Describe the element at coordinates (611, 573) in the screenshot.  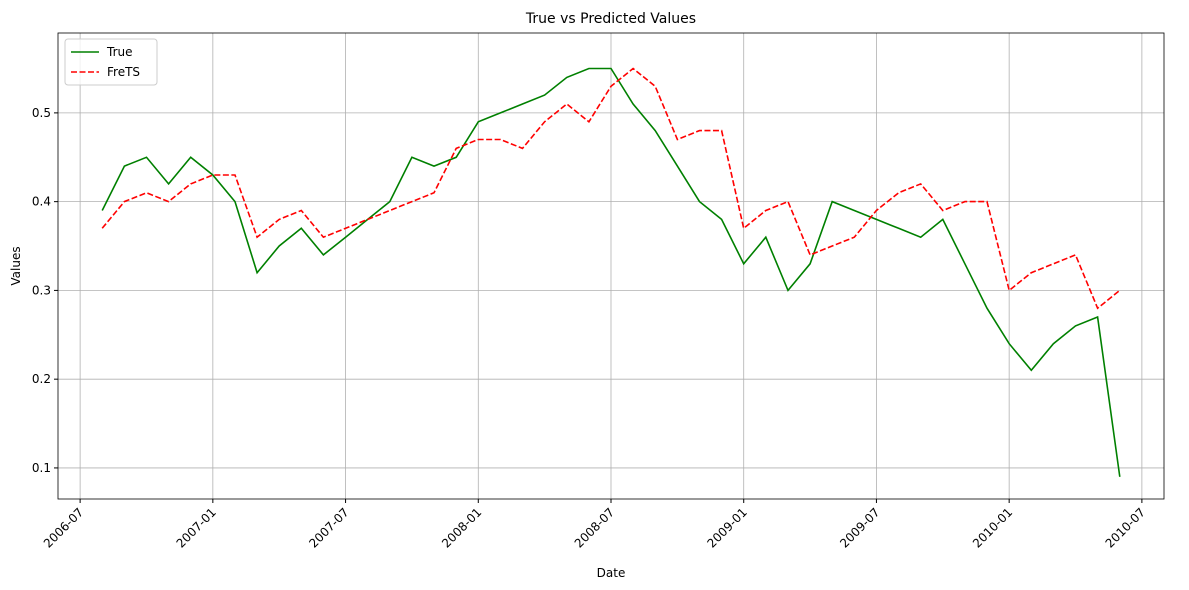
I see `x-axis-label: Date` at that location.